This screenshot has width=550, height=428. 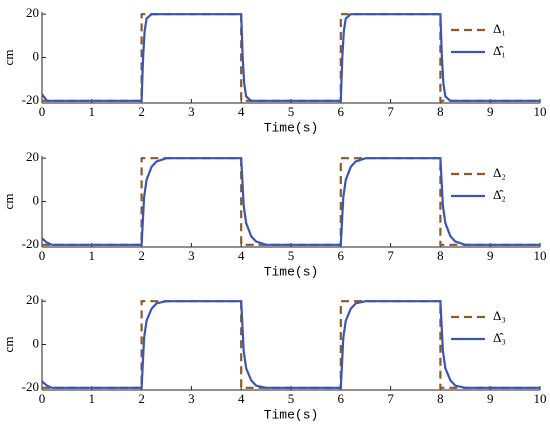 What do you see at coordinates (499, 315) in the screenshot?
I see `legend-label: Δ₃` at bounding box center [499, 315].